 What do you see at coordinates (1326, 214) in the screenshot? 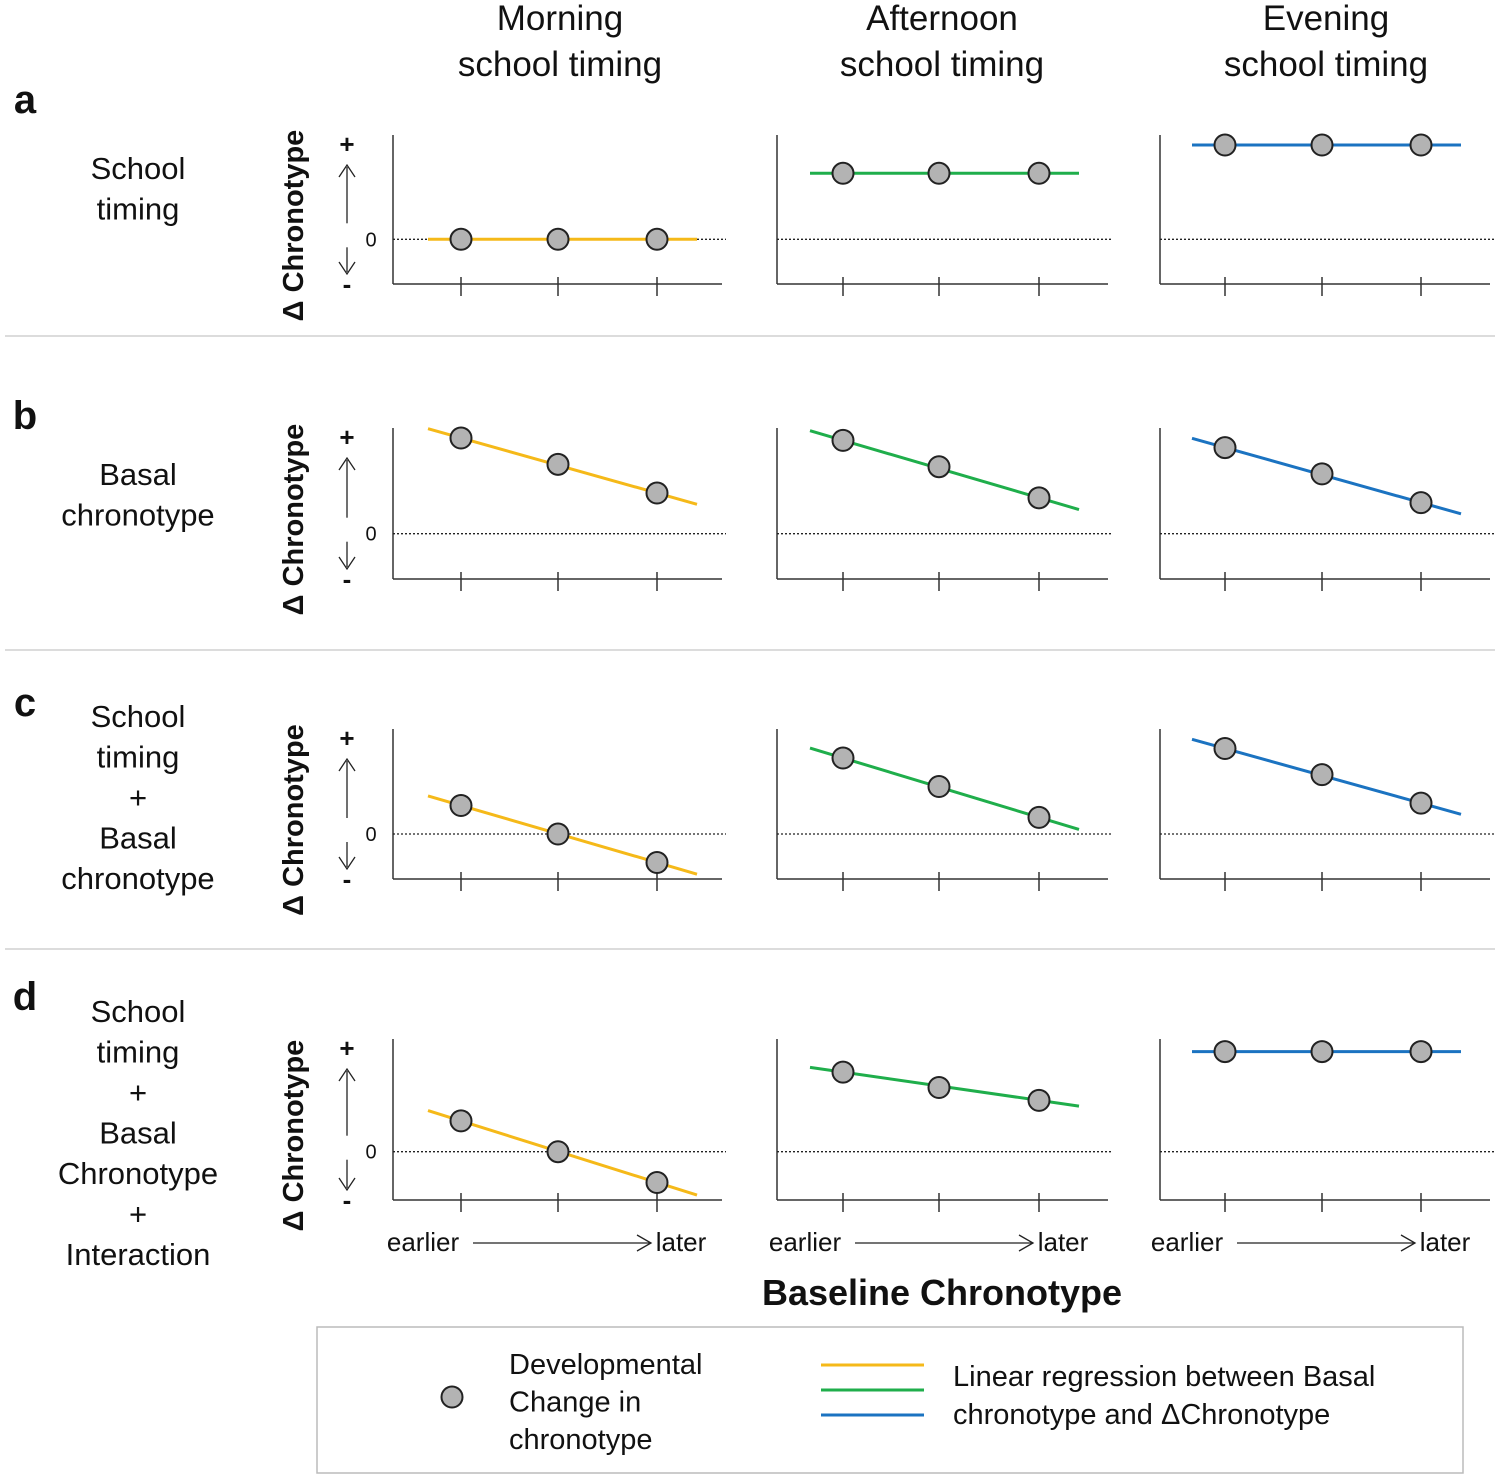
I see `panel-a-evening` at bounding box center [1326, 214].